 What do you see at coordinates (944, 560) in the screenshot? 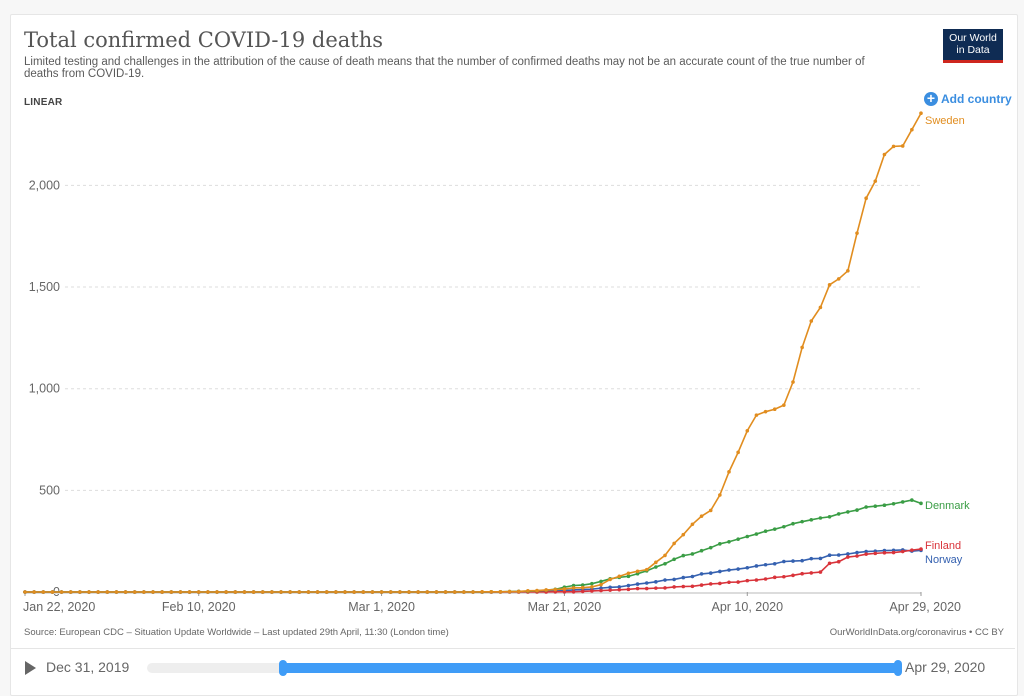
I see `series-label-norway: Norway` at bounding box center [944, 560].